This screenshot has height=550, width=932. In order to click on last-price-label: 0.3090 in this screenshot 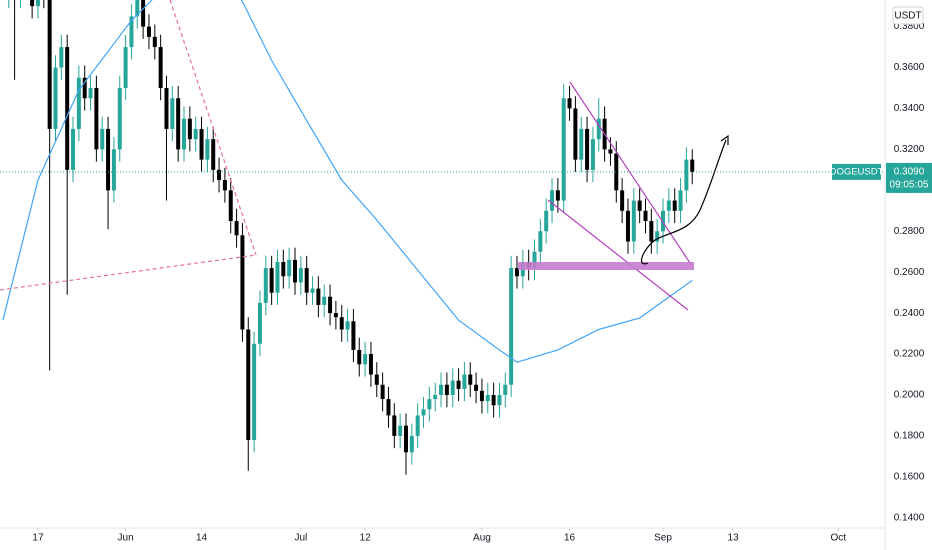, I will do `click(909, 172)`.